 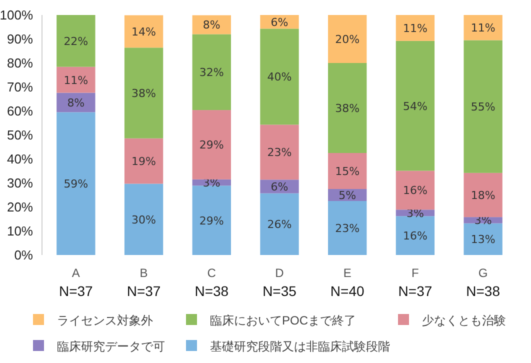 I want to click on data-label: 59%, so click(x=76, y=184).